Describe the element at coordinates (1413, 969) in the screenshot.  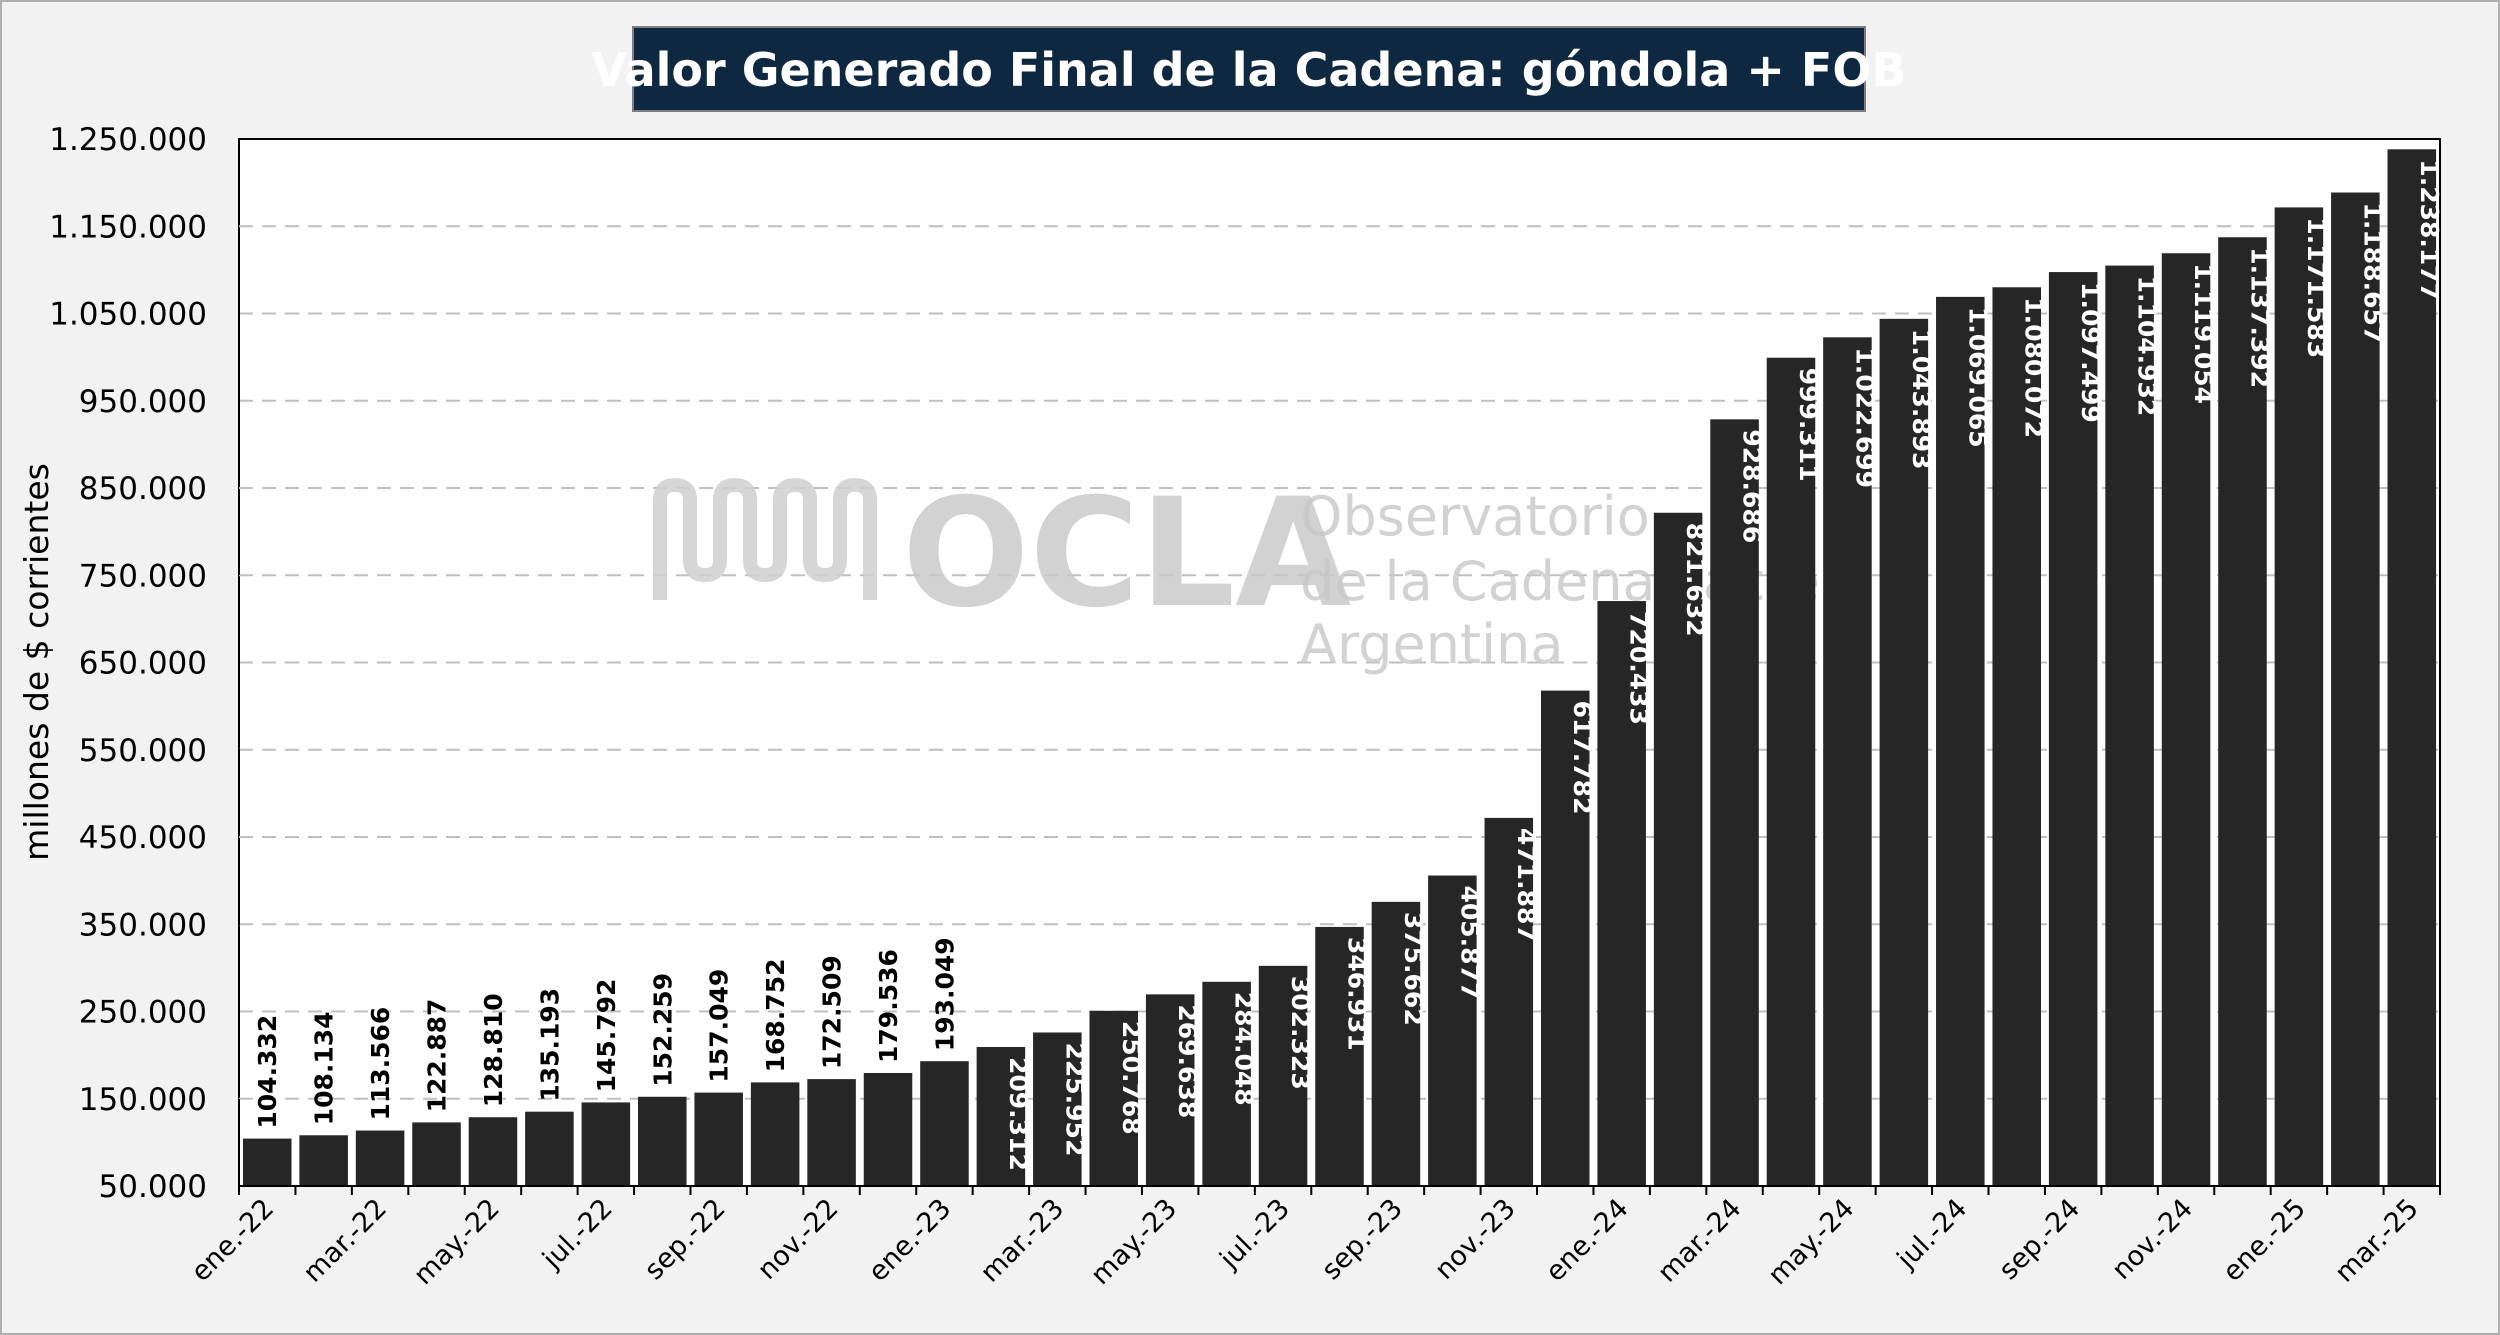
I see `bar-data-label: 375.662` at that location.